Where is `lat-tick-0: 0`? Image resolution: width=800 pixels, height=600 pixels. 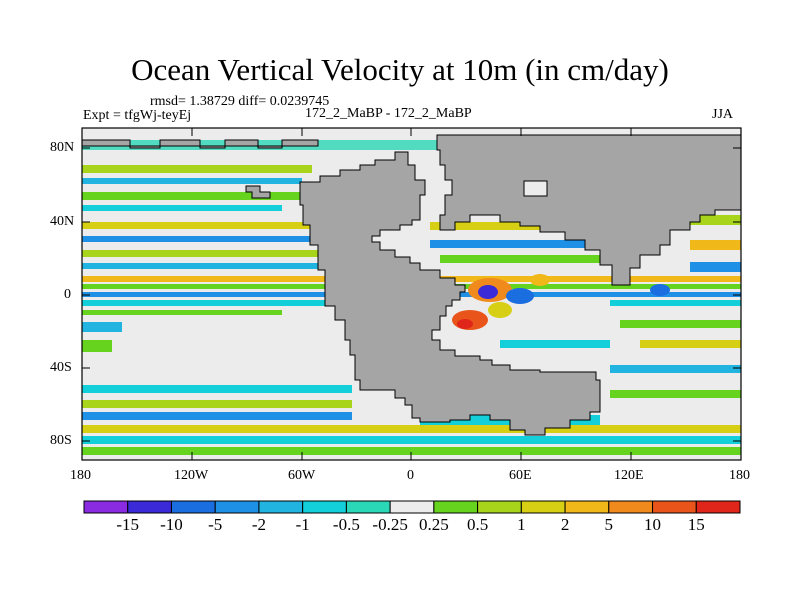
lat-tick-0: 0 is located at coordinates (67, 294).